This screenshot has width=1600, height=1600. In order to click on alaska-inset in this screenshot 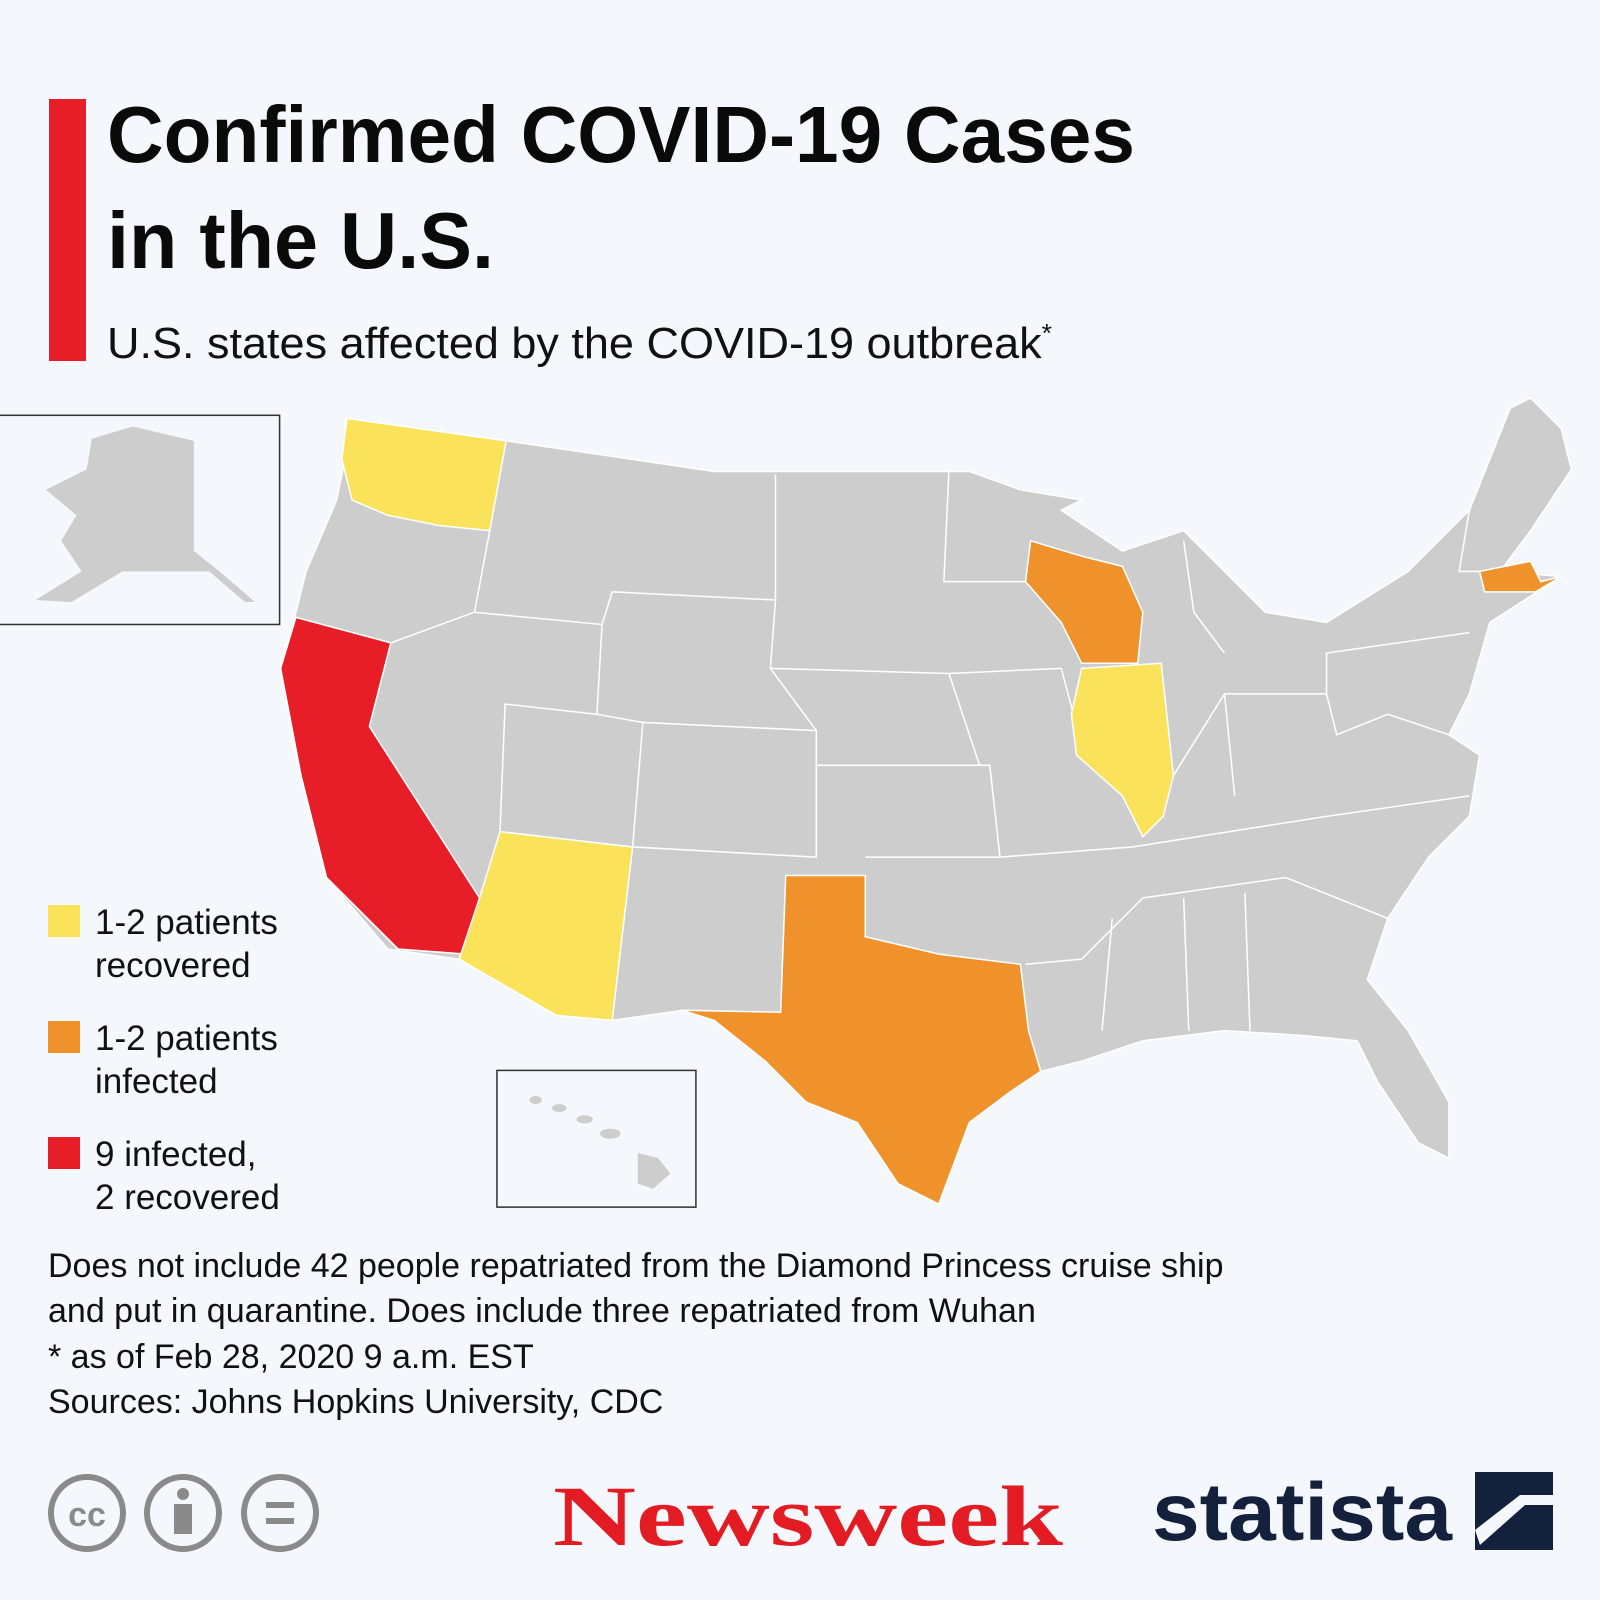, I will do `click(140, 520)`.